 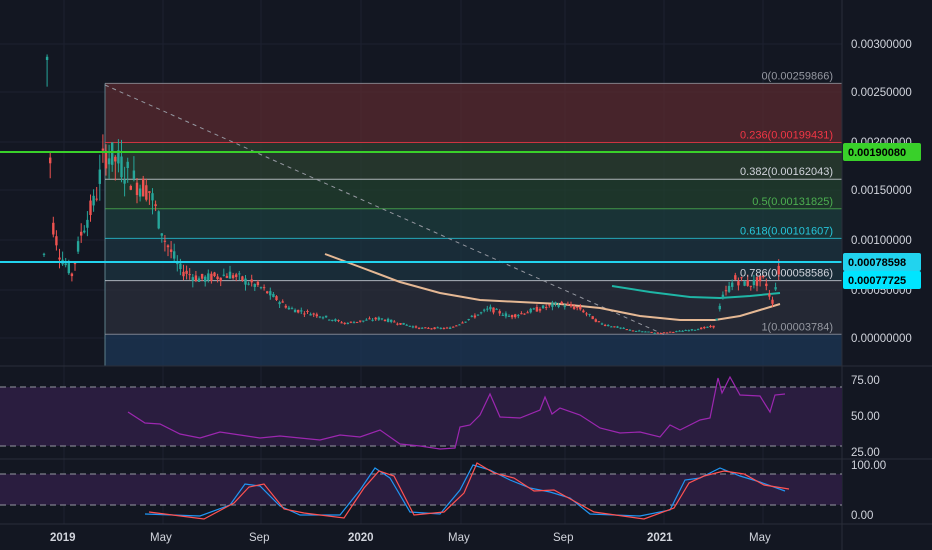 I want to click on rsi-axis: 75.00 50.00 25.00, so click(x=865, y=417).